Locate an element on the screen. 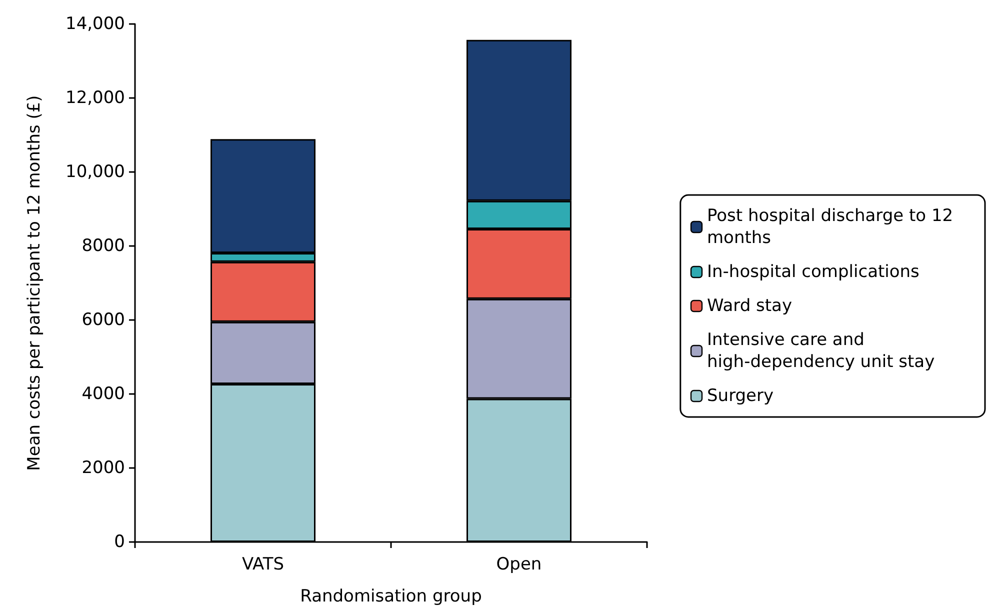  y-tick-label: 0 is located at coordinates (119, 542).